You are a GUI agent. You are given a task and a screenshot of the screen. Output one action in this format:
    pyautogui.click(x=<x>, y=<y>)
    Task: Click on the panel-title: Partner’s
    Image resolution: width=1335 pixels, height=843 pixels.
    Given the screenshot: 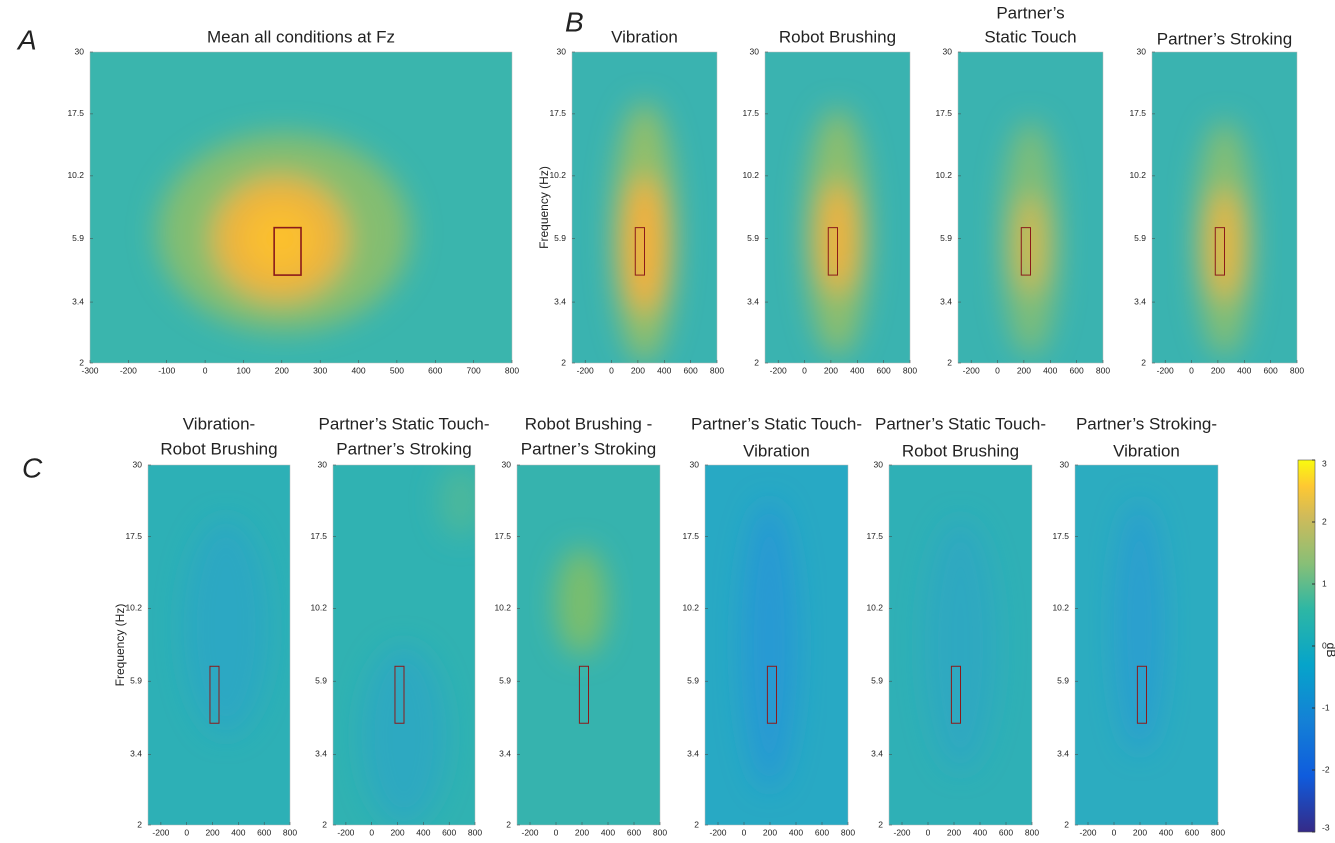 What is the action you would take?
    pyautogui.click(x=1030, y=12)
    